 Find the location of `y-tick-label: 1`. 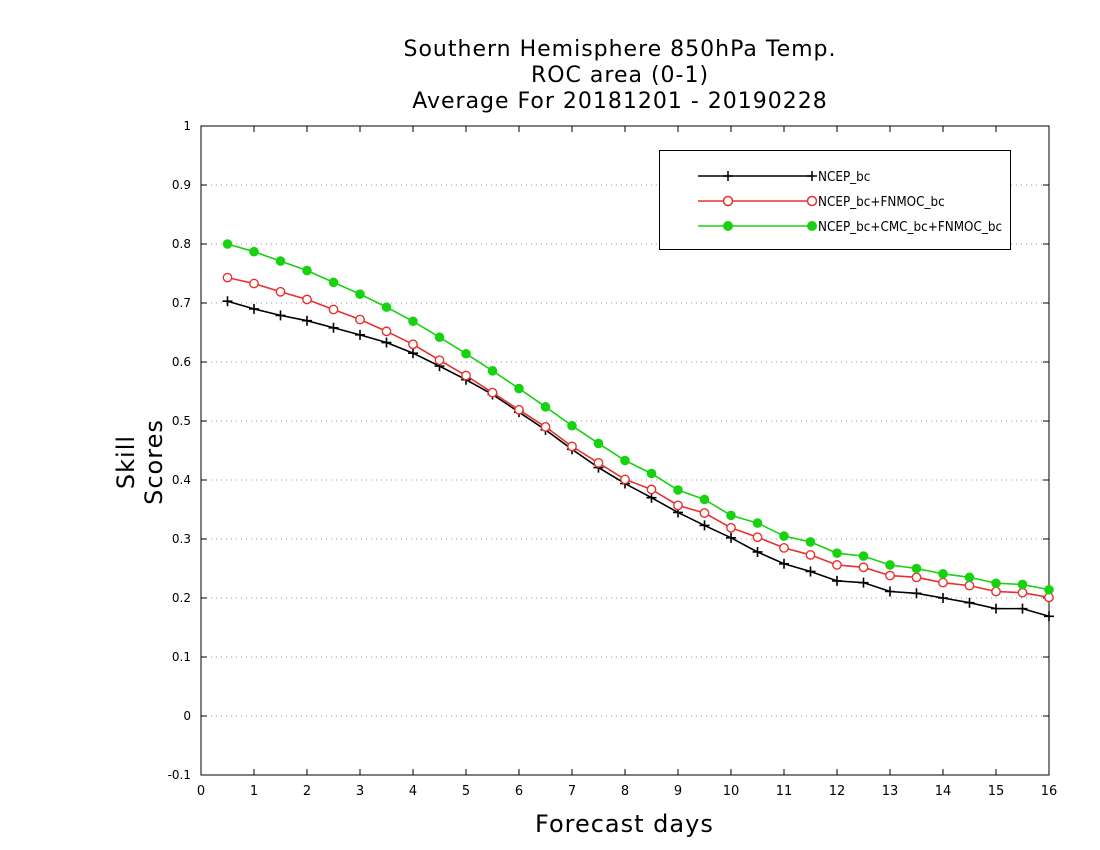

y-tick-label: 1 is located at coordinates (187, 126).